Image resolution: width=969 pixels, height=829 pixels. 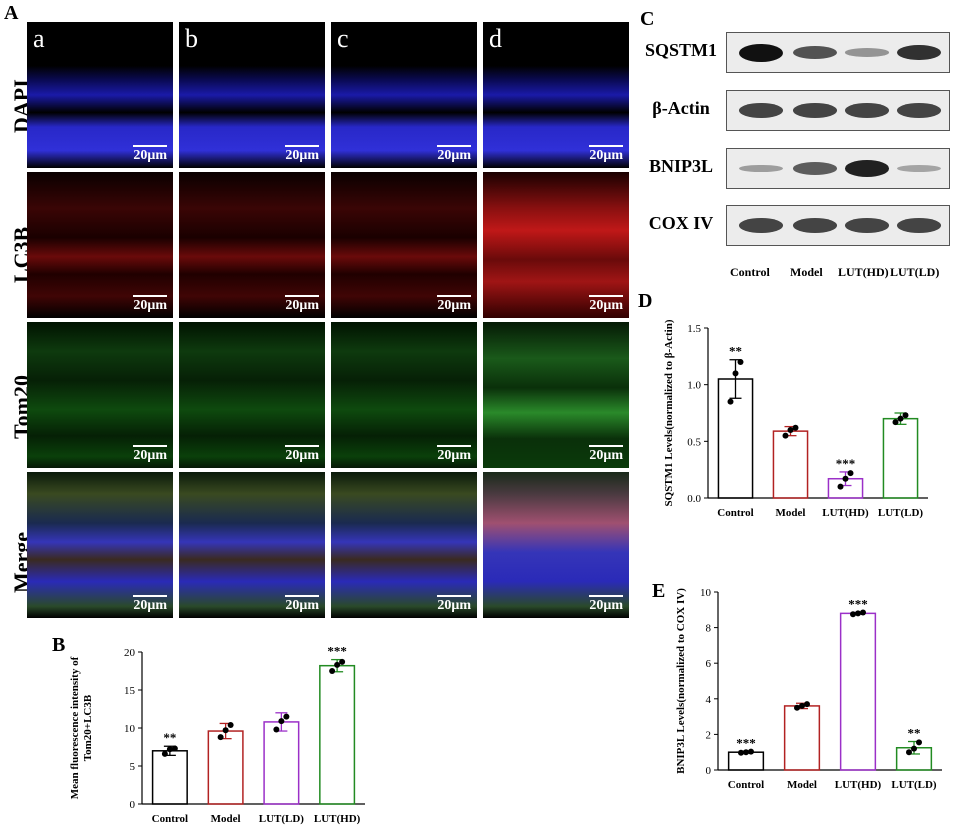 What do you see at coordinates (133, 767) in the screenshot?
I see `y-tick-label: 5` at bounding box center [133, 767].